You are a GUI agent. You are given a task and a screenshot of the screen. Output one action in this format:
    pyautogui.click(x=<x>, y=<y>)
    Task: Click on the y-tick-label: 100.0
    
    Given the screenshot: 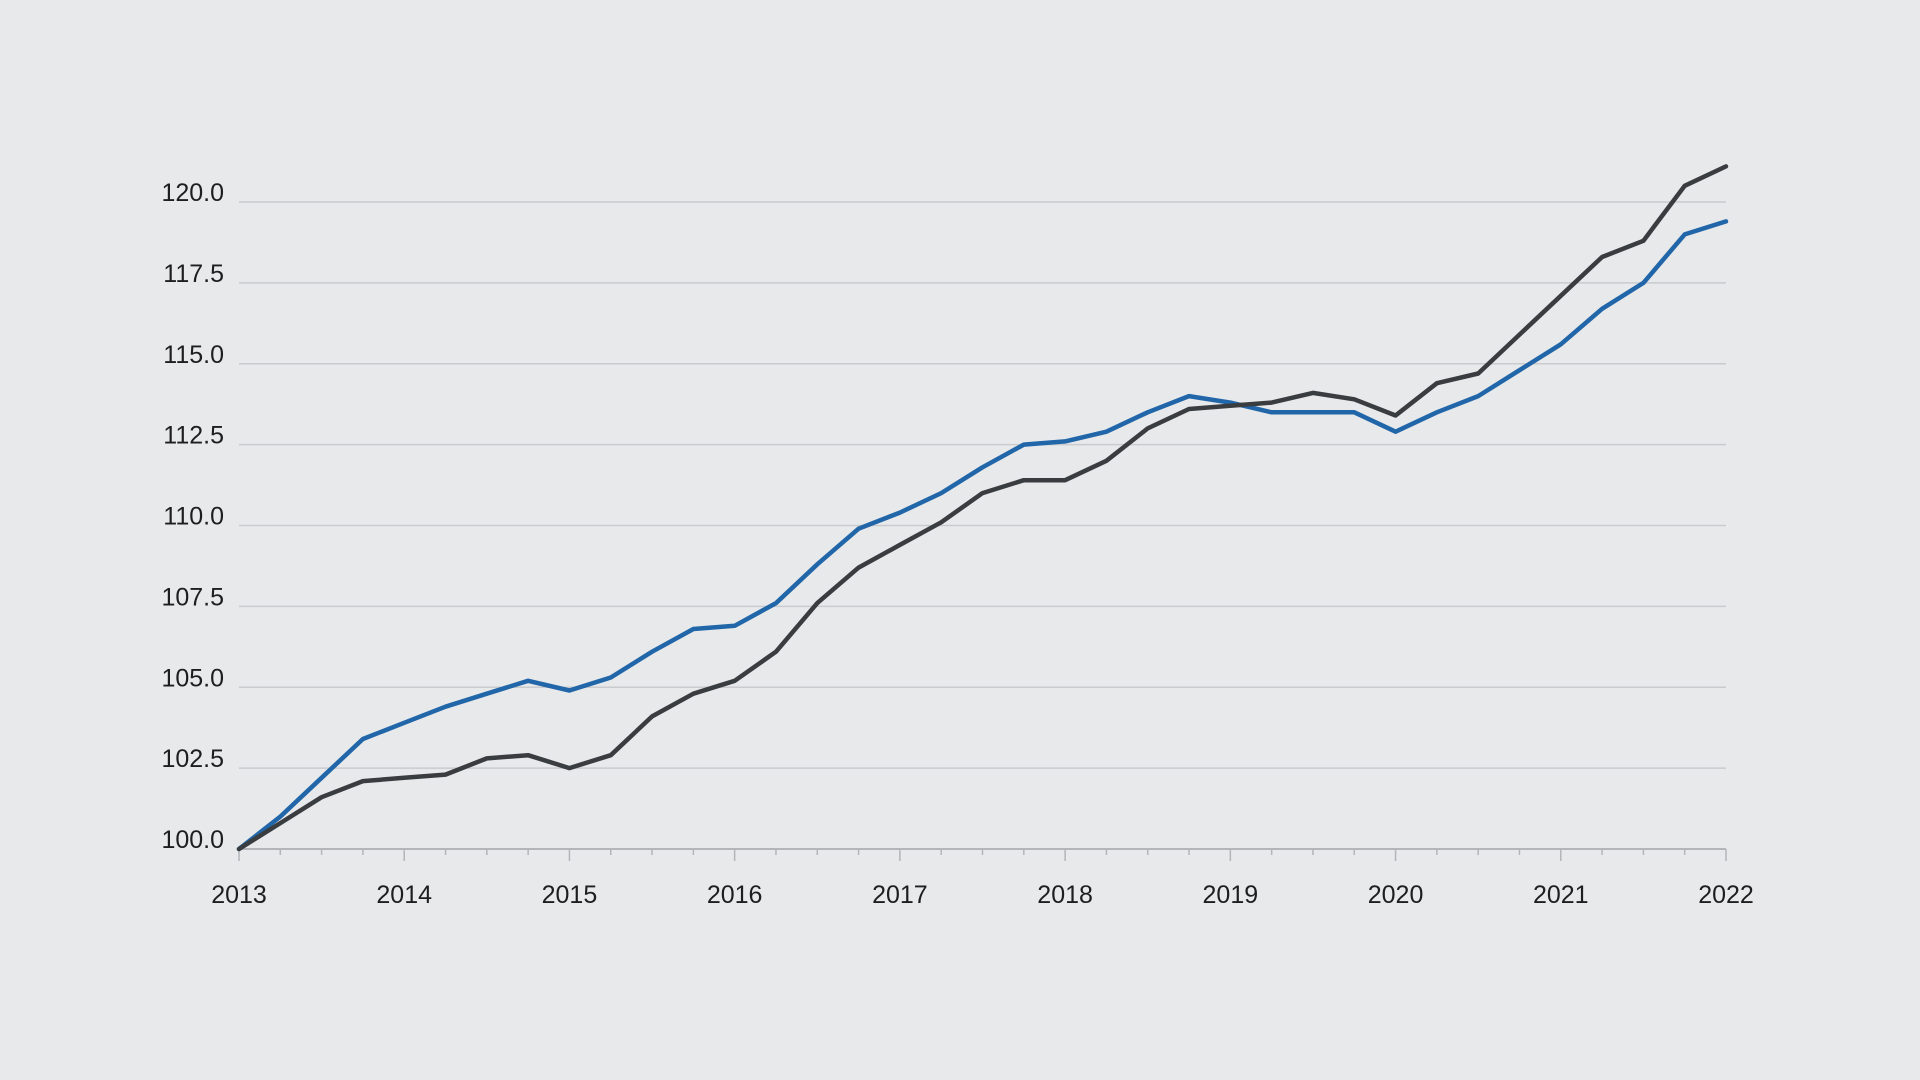 What is the action you would take?
    pyautogui.click(x=192, y=840)
    